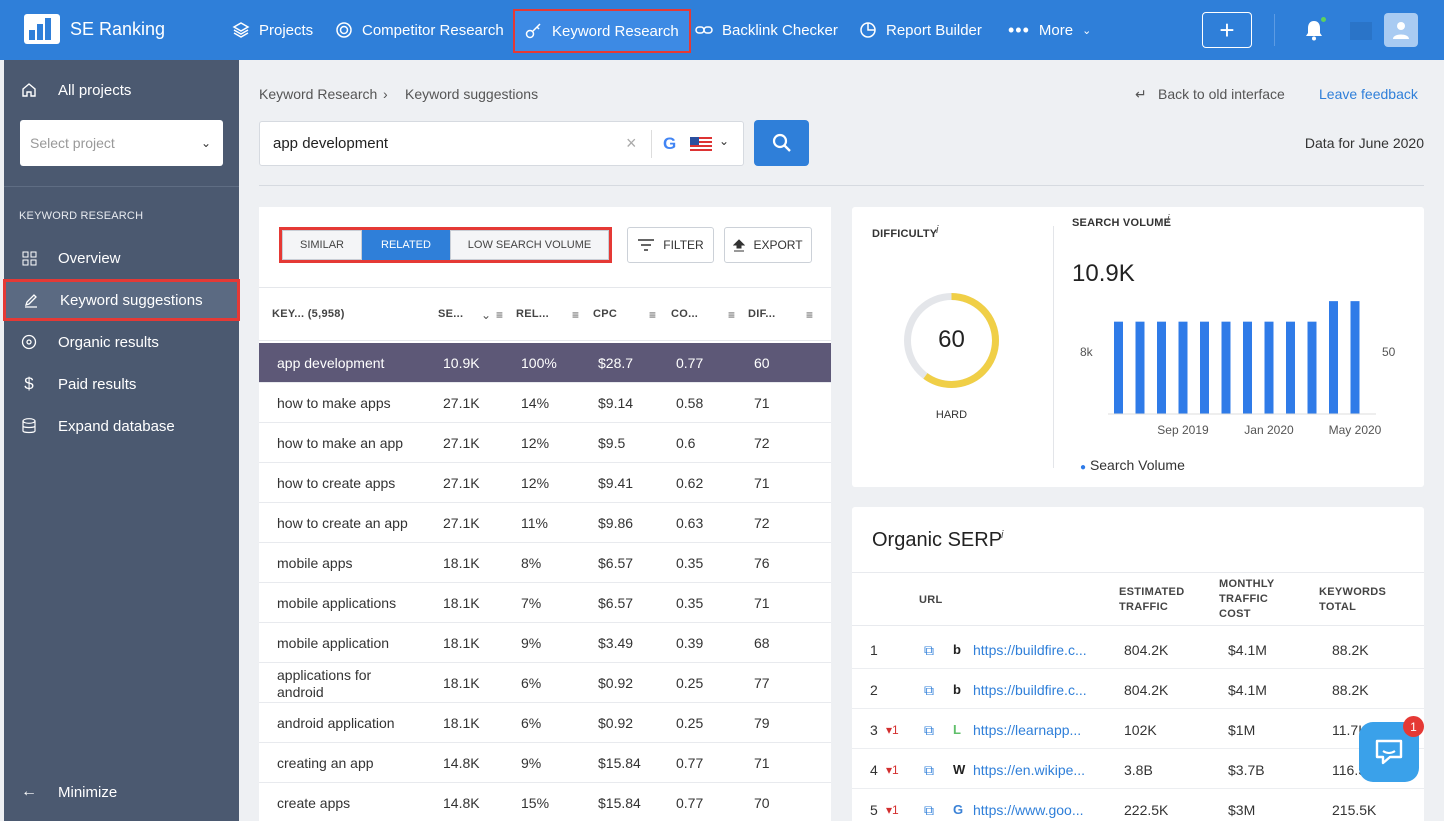 This screenshot has width=1444, height=821. What do you see at coordinates (29, 90) in the screenshot?
I see `home-icon` at bounding box center [29, 90].